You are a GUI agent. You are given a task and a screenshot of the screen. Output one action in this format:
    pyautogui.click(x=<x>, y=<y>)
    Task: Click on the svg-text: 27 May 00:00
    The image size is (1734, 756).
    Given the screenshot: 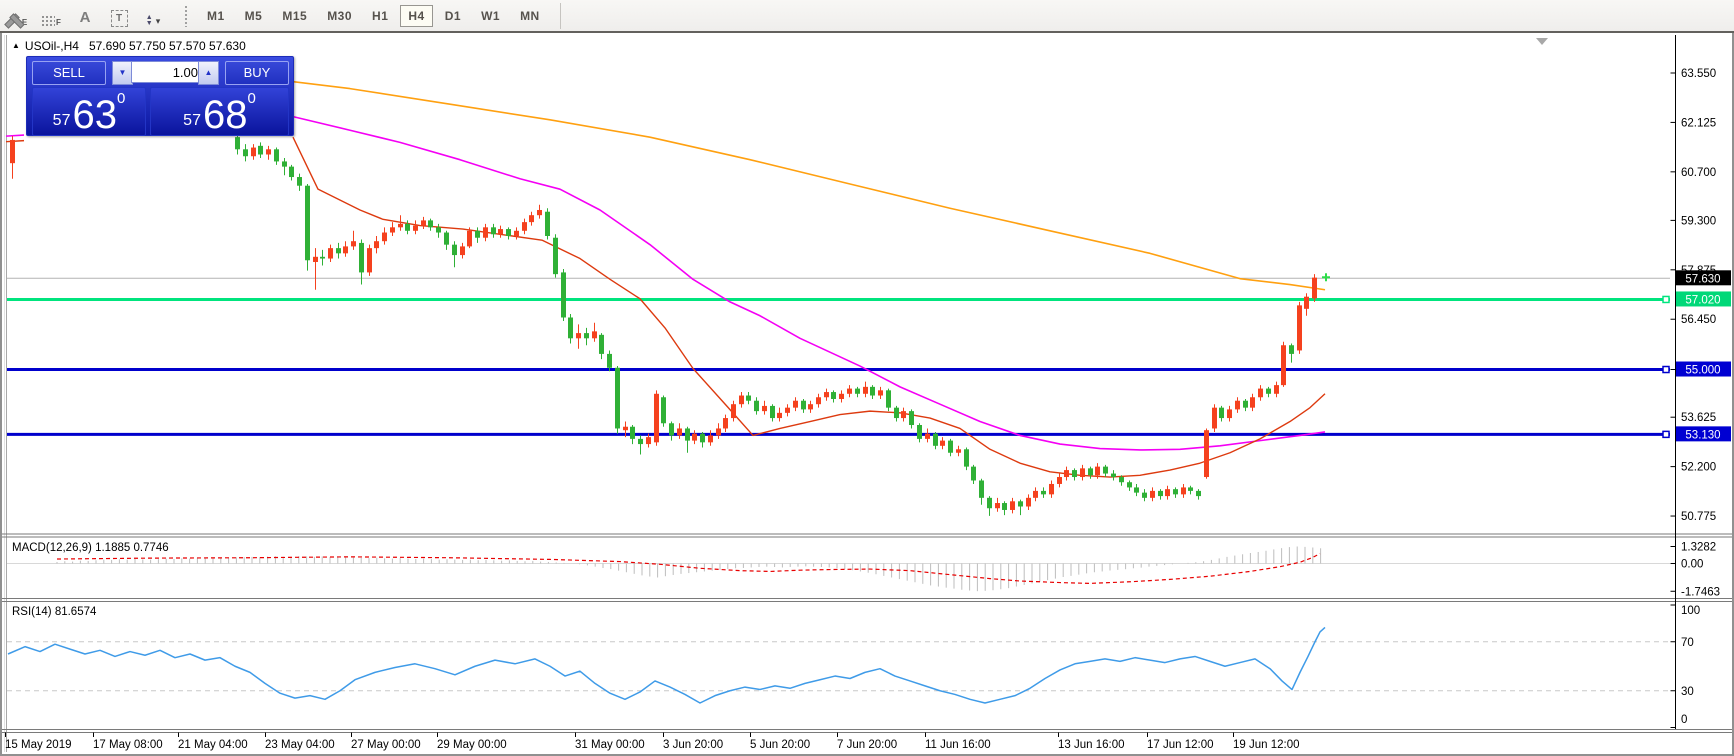 What is the action you would take?
    pyautogui.click(x=386, y=745)
    